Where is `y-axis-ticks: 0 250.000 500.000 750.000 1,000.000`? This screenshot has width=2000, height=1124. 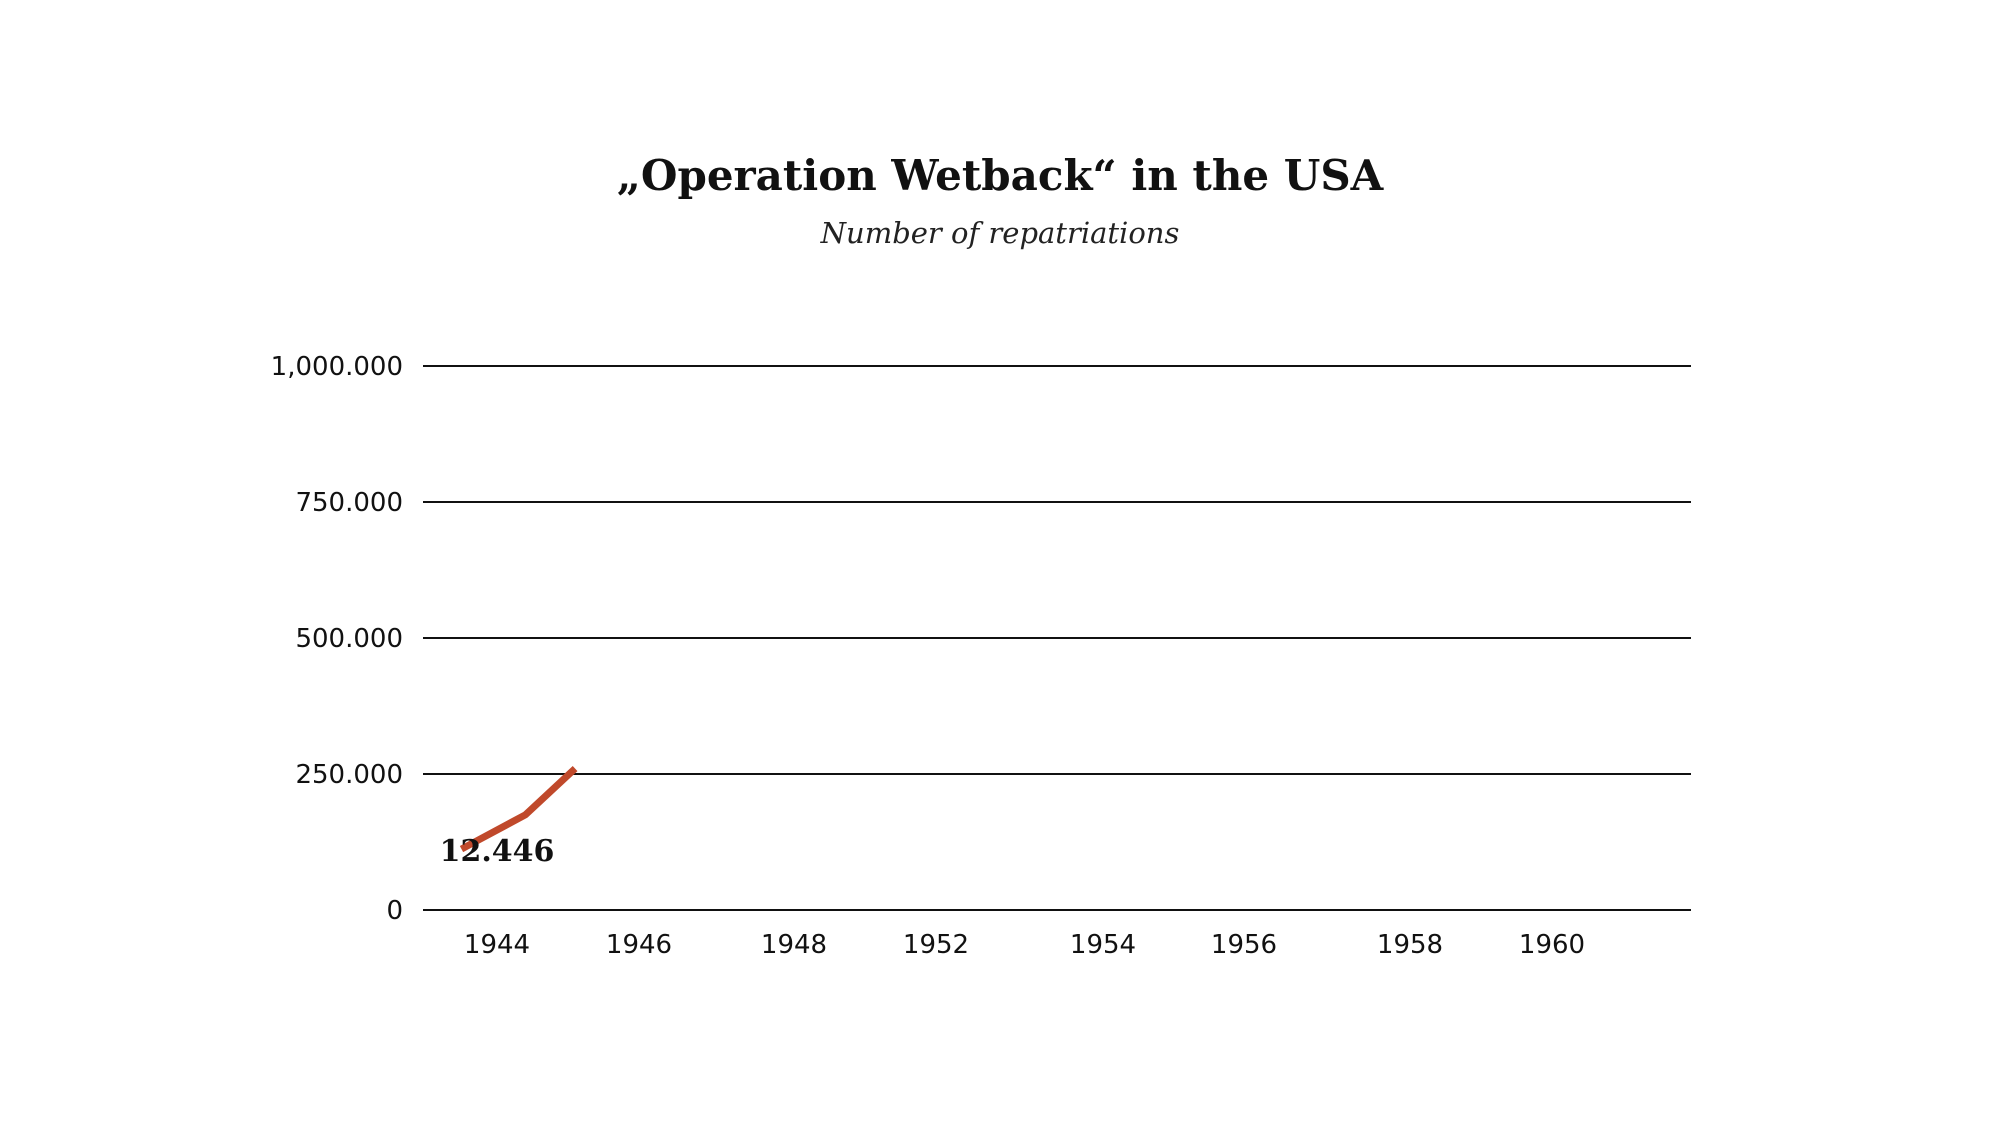 y-axis-ticks: 0 250.000 500.000 750.000 1,000.000 is located at coordinates (337, 639).